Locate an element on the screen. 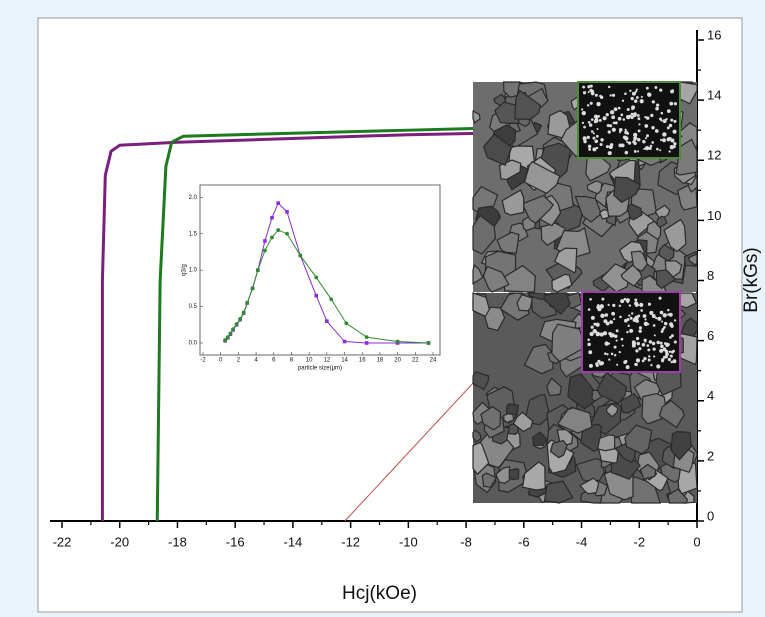  x-tick-label: -16 is located at coordinates (235, 541).